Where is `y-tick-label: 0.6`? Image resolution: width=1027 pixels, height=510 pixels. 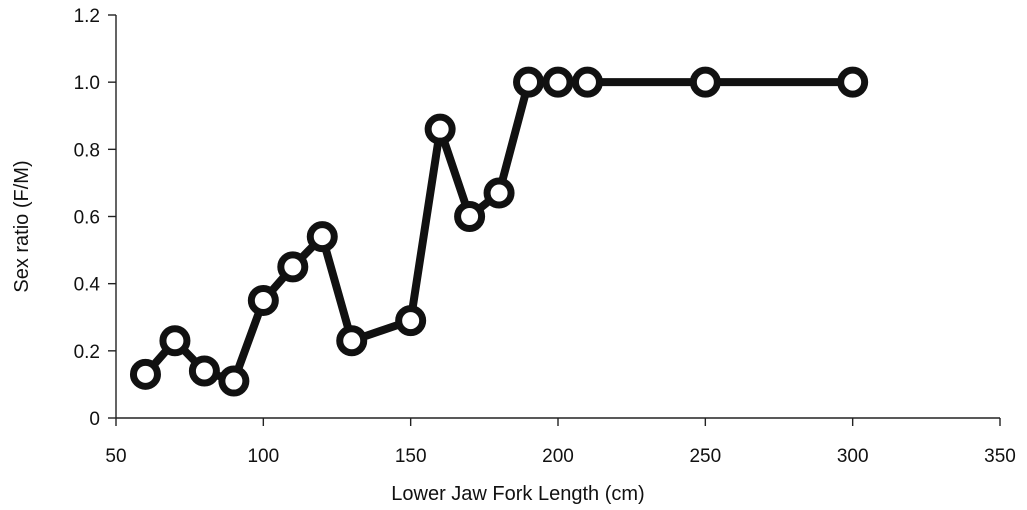 y-tick-label: 0.6 is located at coordinates (87, 218).